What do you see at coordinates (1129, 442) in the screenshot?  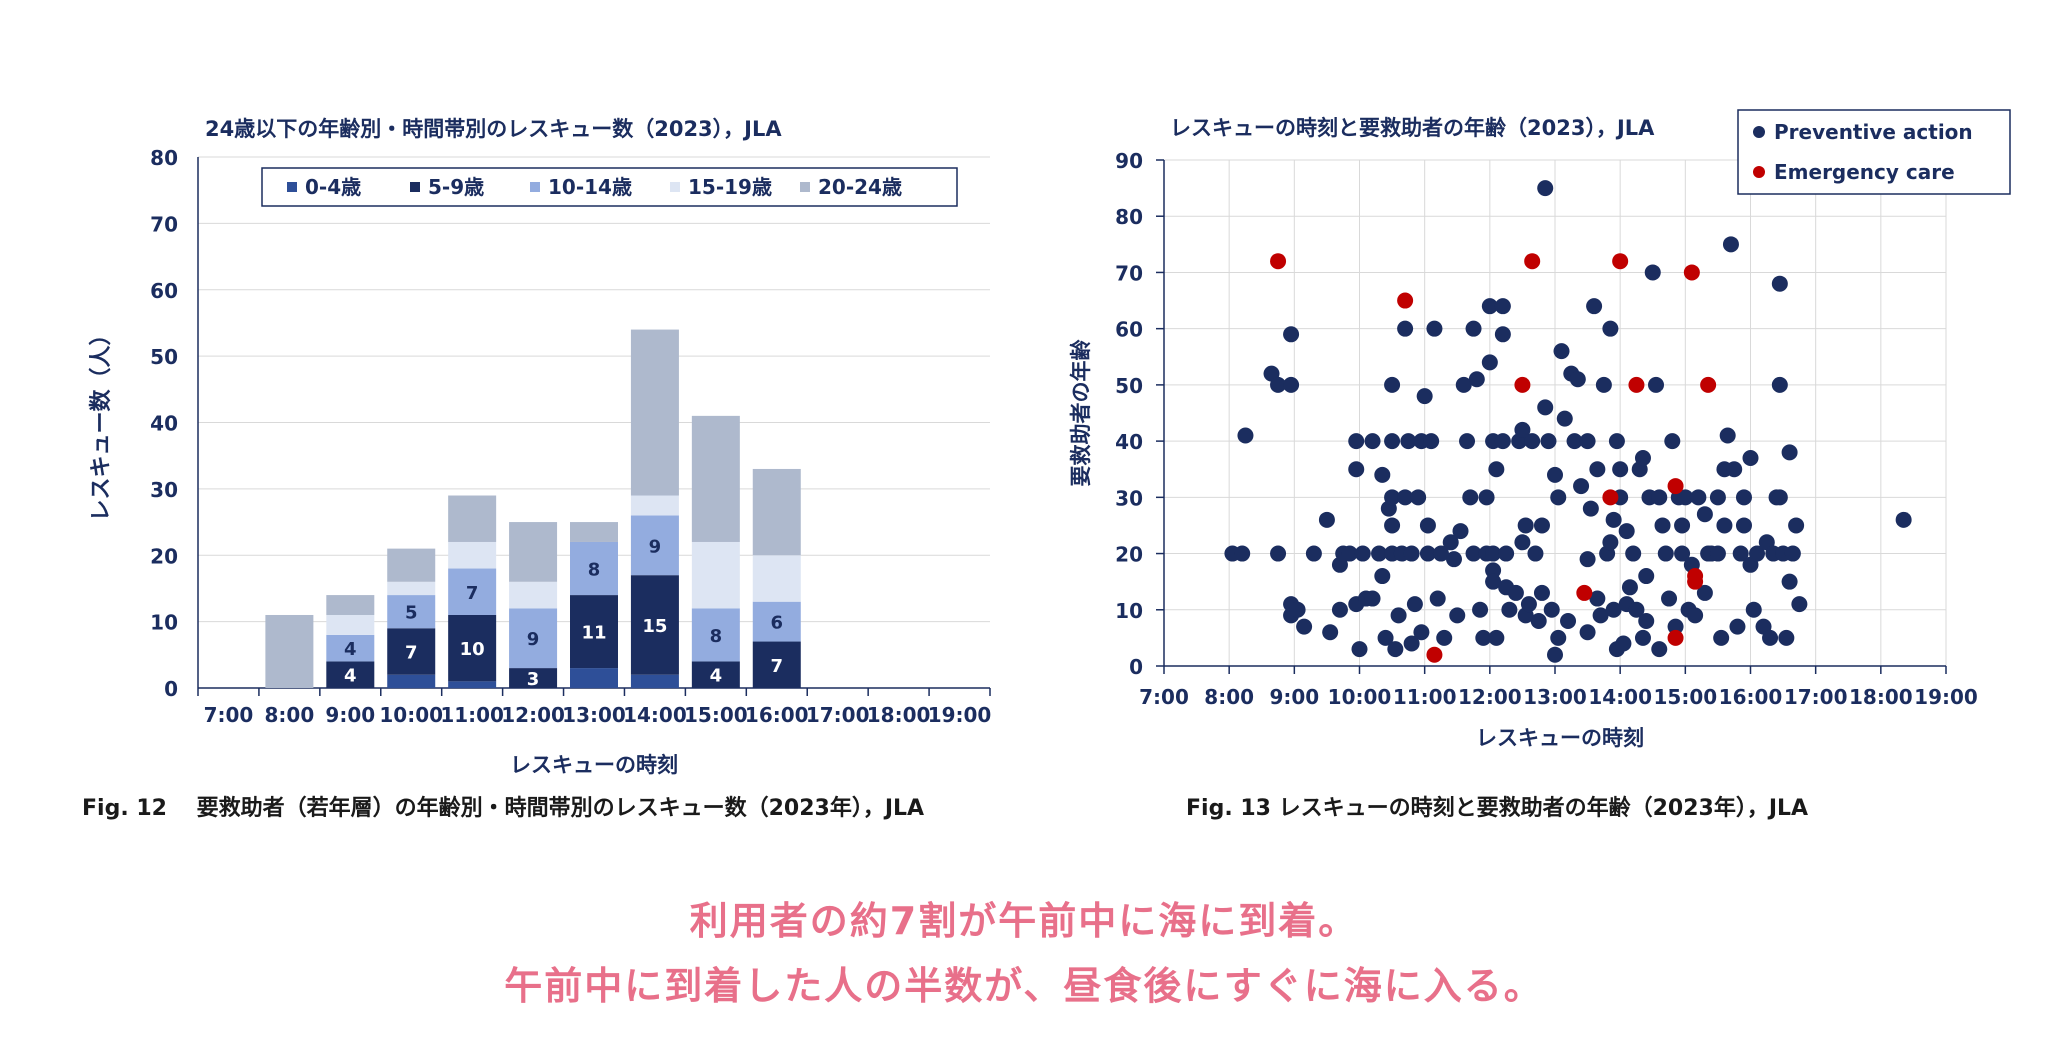 I see `y-tick-label: 40` at bounding box center [1129, 442].